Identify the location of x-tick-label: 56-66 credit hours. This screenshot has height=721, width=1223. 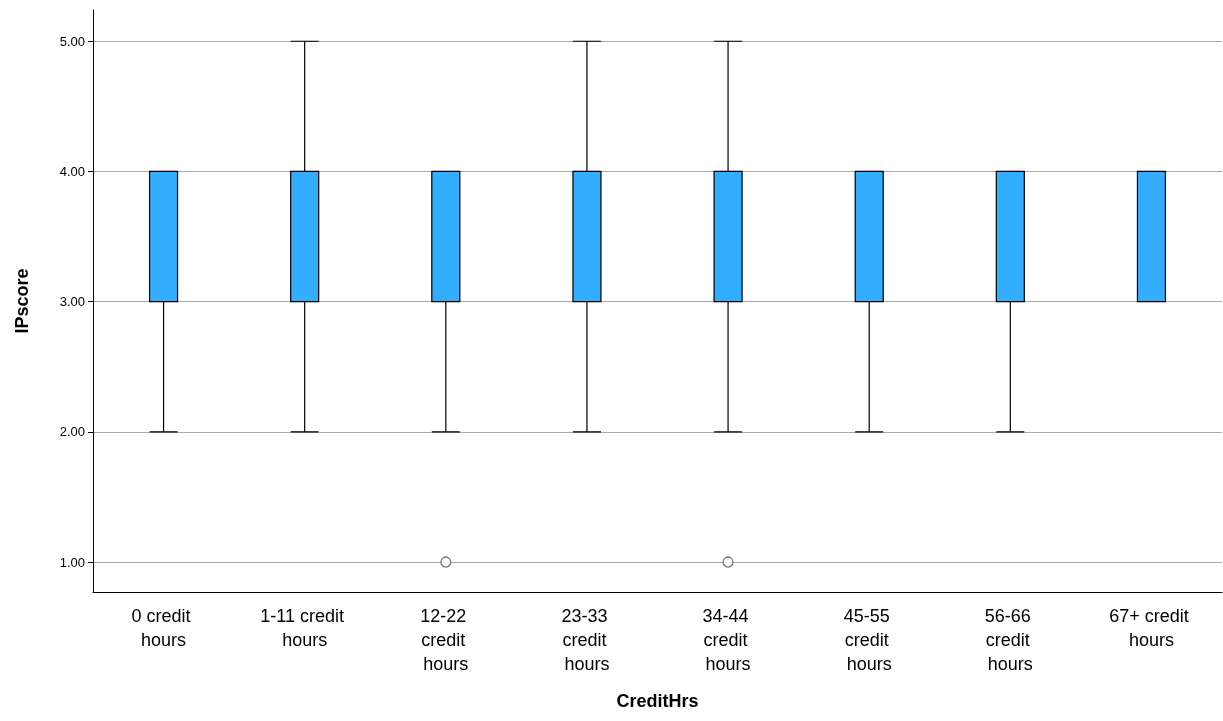
(1010, 640).